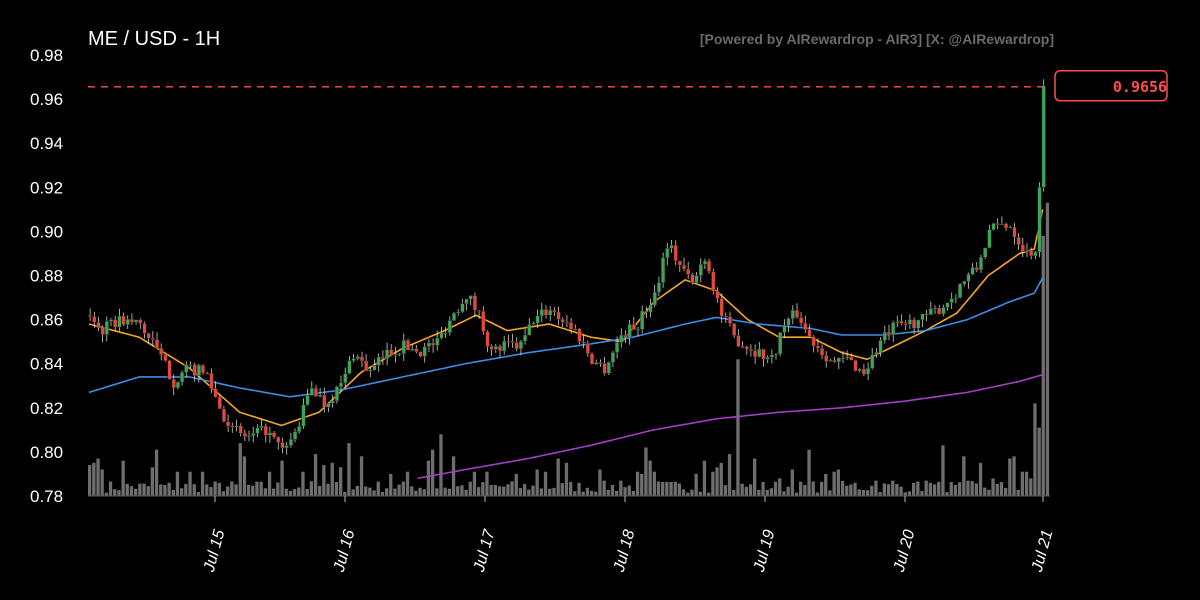 The width and height of the screenshot is (1200, 600). Describe the element at coordinates (1140, 87) in the screenshot. I see `last-price-label: 0.9656` at that location.